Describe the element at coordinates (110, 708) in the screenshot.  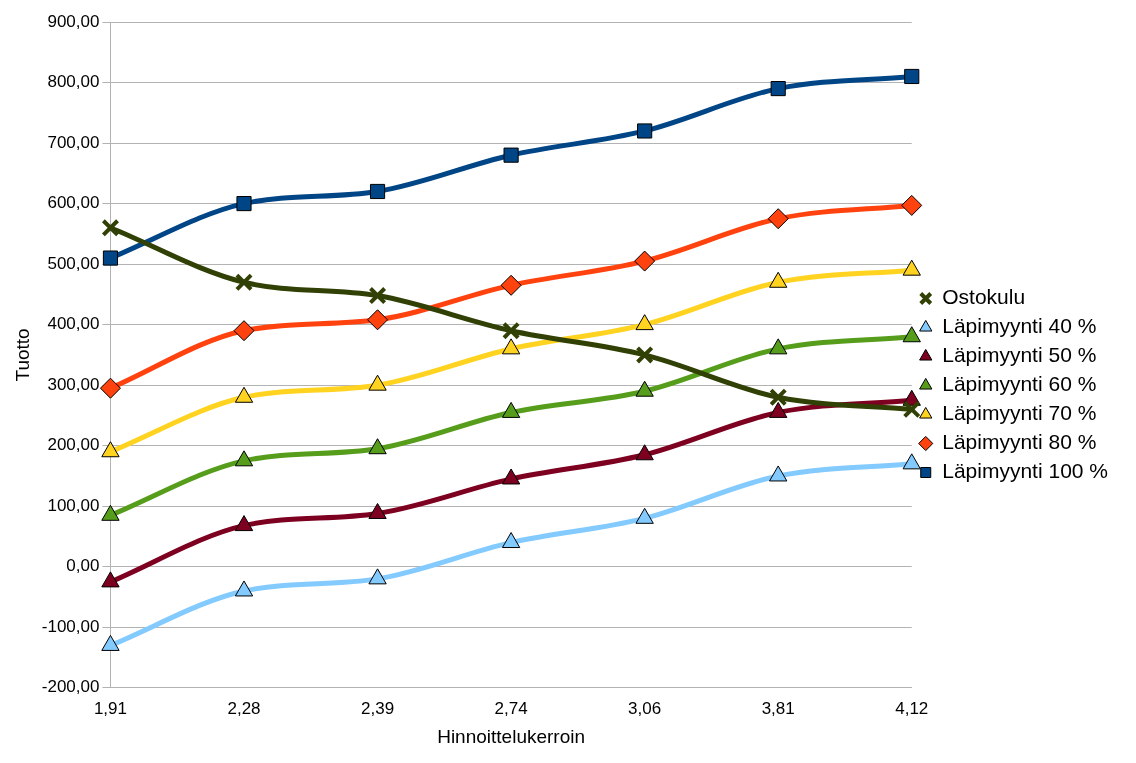
I see `x-tick-label: 1,91` at that location.